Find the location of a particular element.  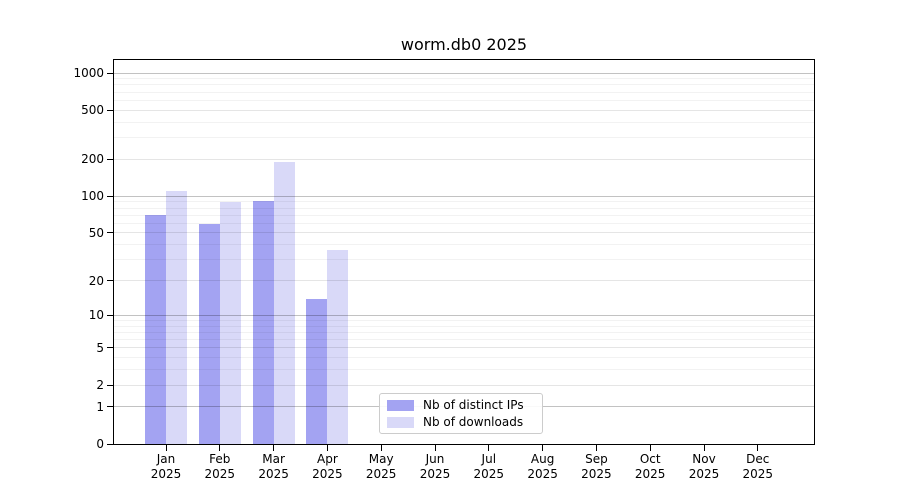

x-tick-apr is located at coordinates (327, 448).